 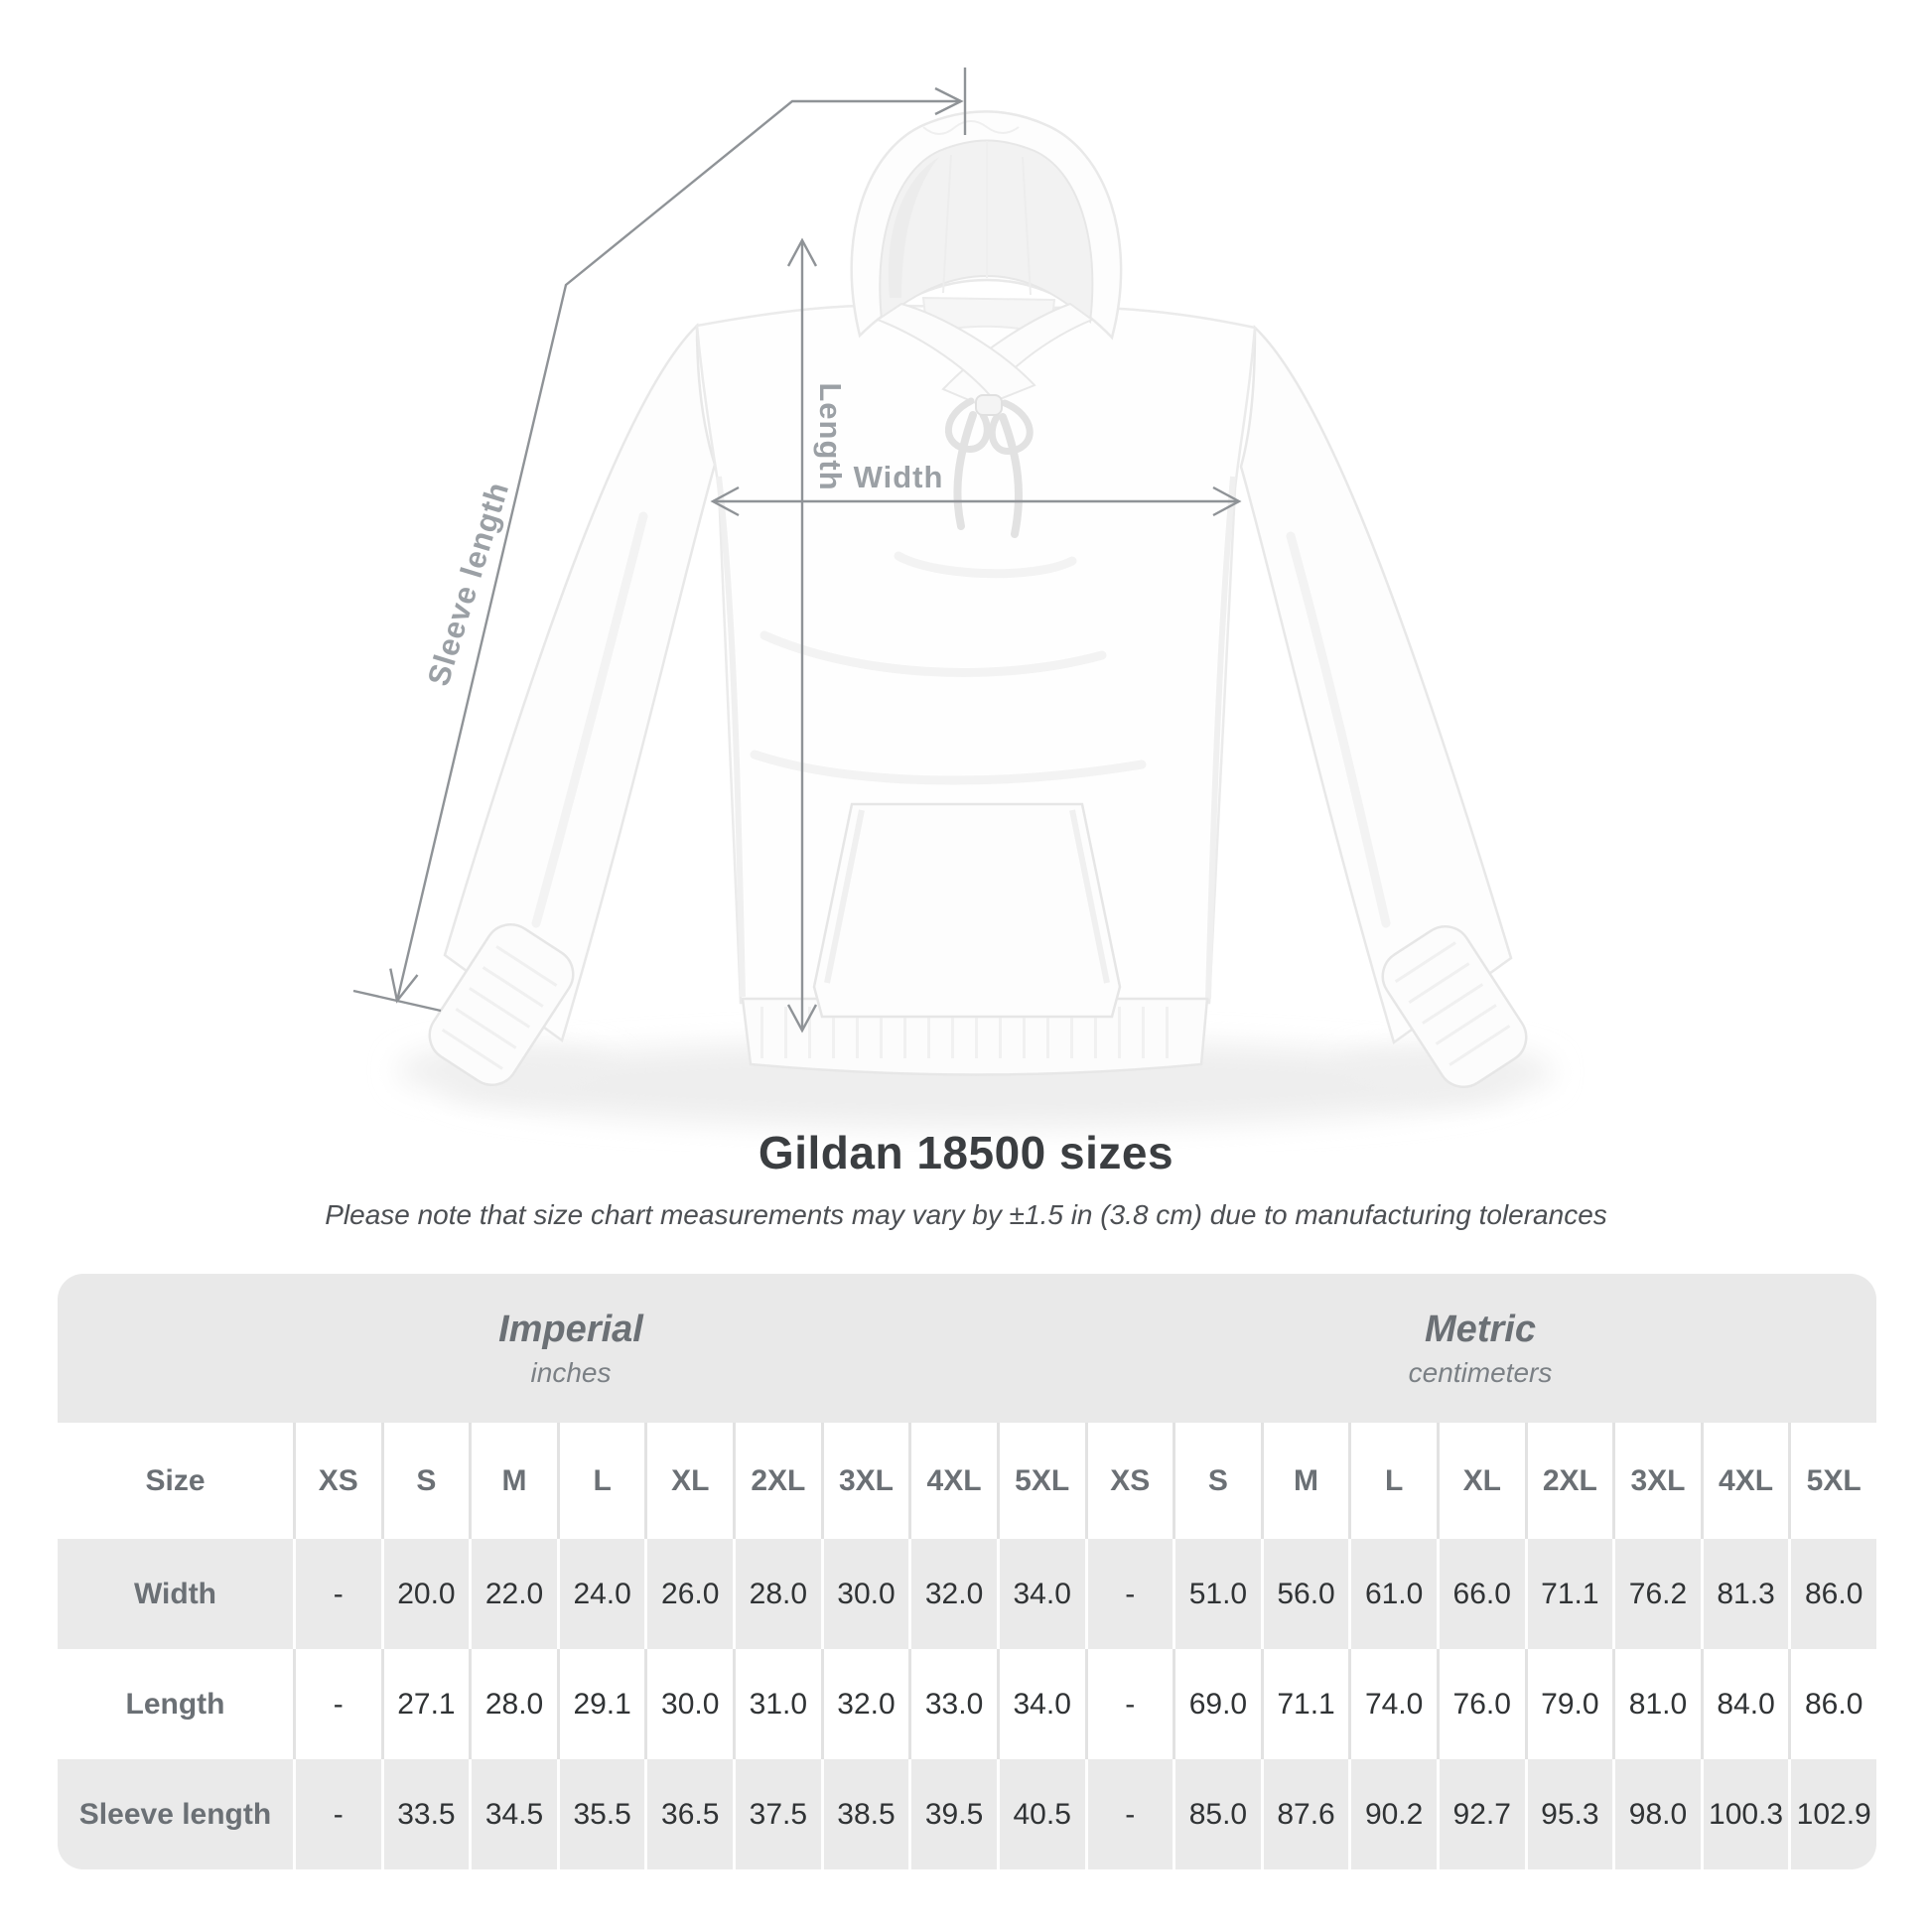 I want to click on row-label-cell: Sleeve length, so click(x=175, y=1814).